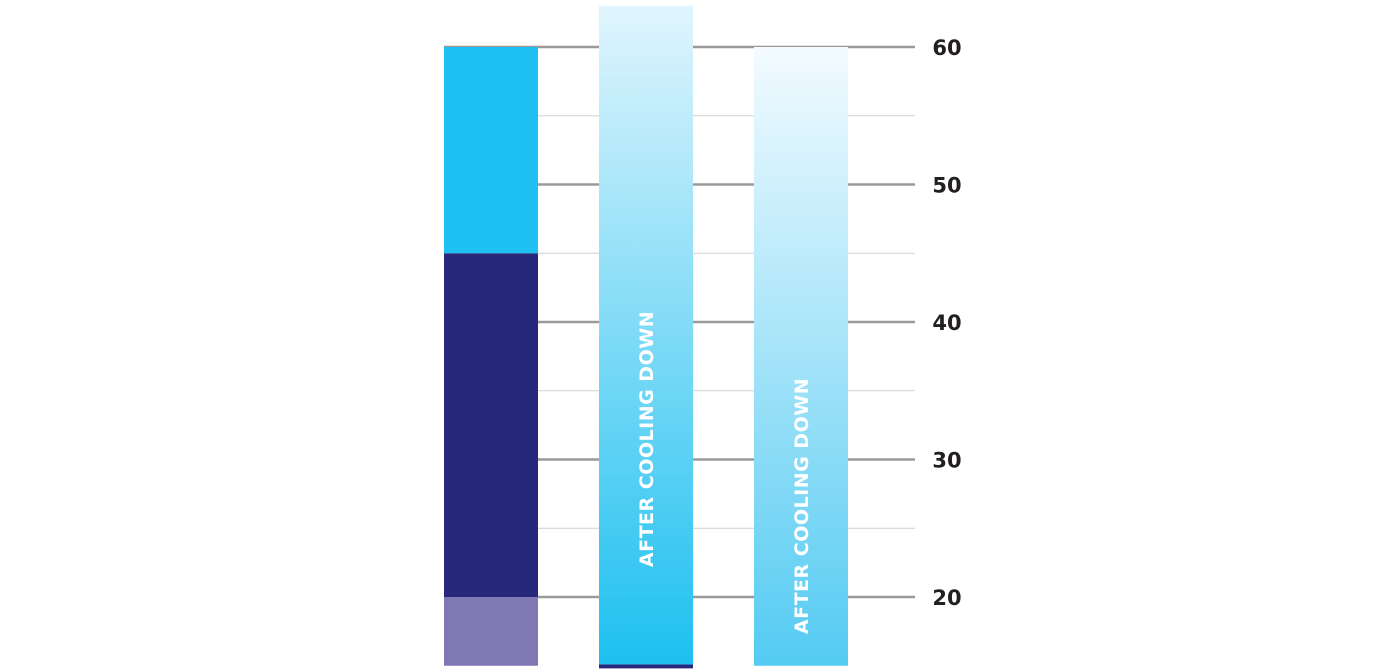  I want to click on bar-2-label: AFTER COOLING DOWN, so click(647, 439).